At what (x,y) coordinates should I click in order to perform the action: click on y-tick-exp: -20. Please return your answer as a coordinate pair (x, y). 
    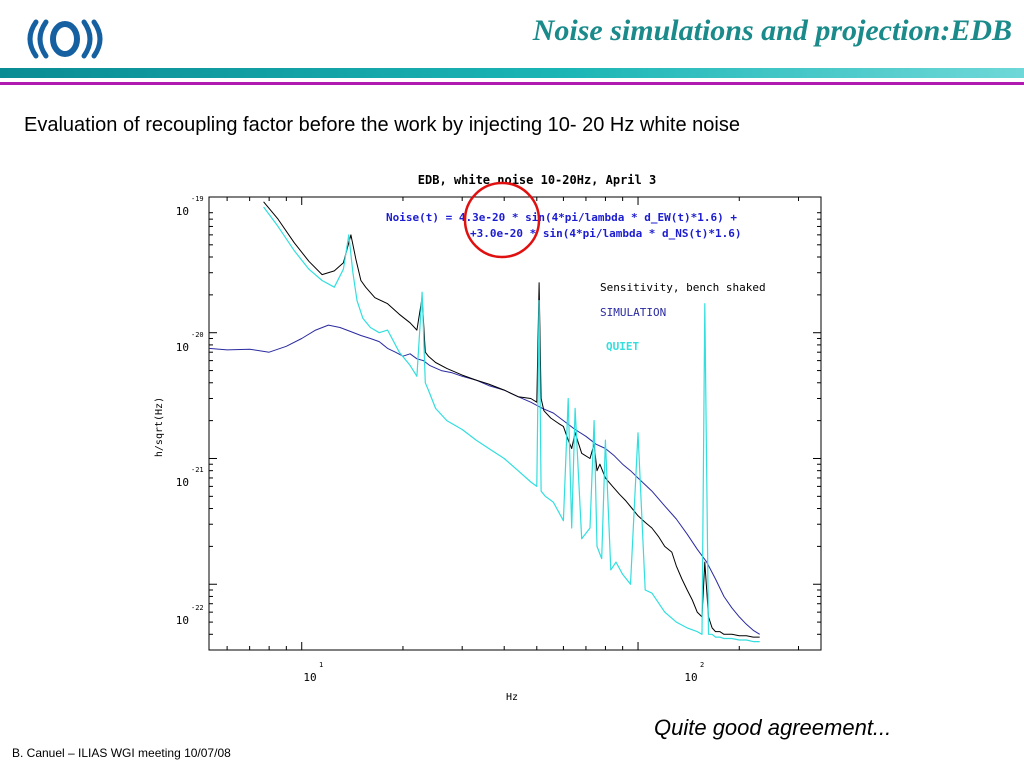
    Looking at the image, I should click on (197, 335).